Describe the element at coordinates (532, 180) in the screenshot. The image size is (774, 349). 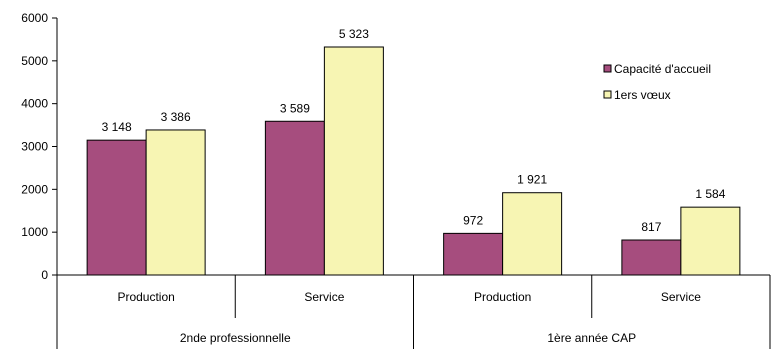
I see `data-label: 1 921` at that location.